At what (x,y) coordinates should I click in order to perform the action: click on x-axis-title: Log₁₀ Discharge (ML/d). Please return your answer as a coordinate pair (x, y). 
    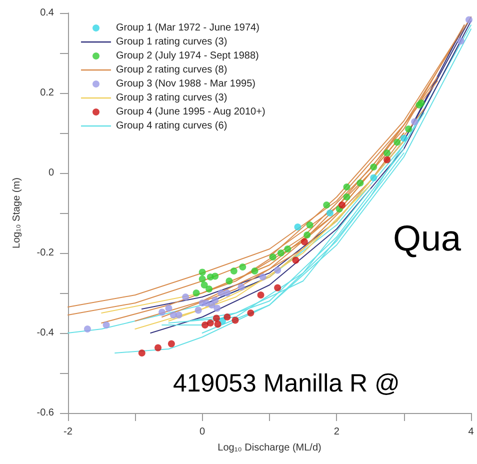
    Looking at the image, I should click on (270, 448).